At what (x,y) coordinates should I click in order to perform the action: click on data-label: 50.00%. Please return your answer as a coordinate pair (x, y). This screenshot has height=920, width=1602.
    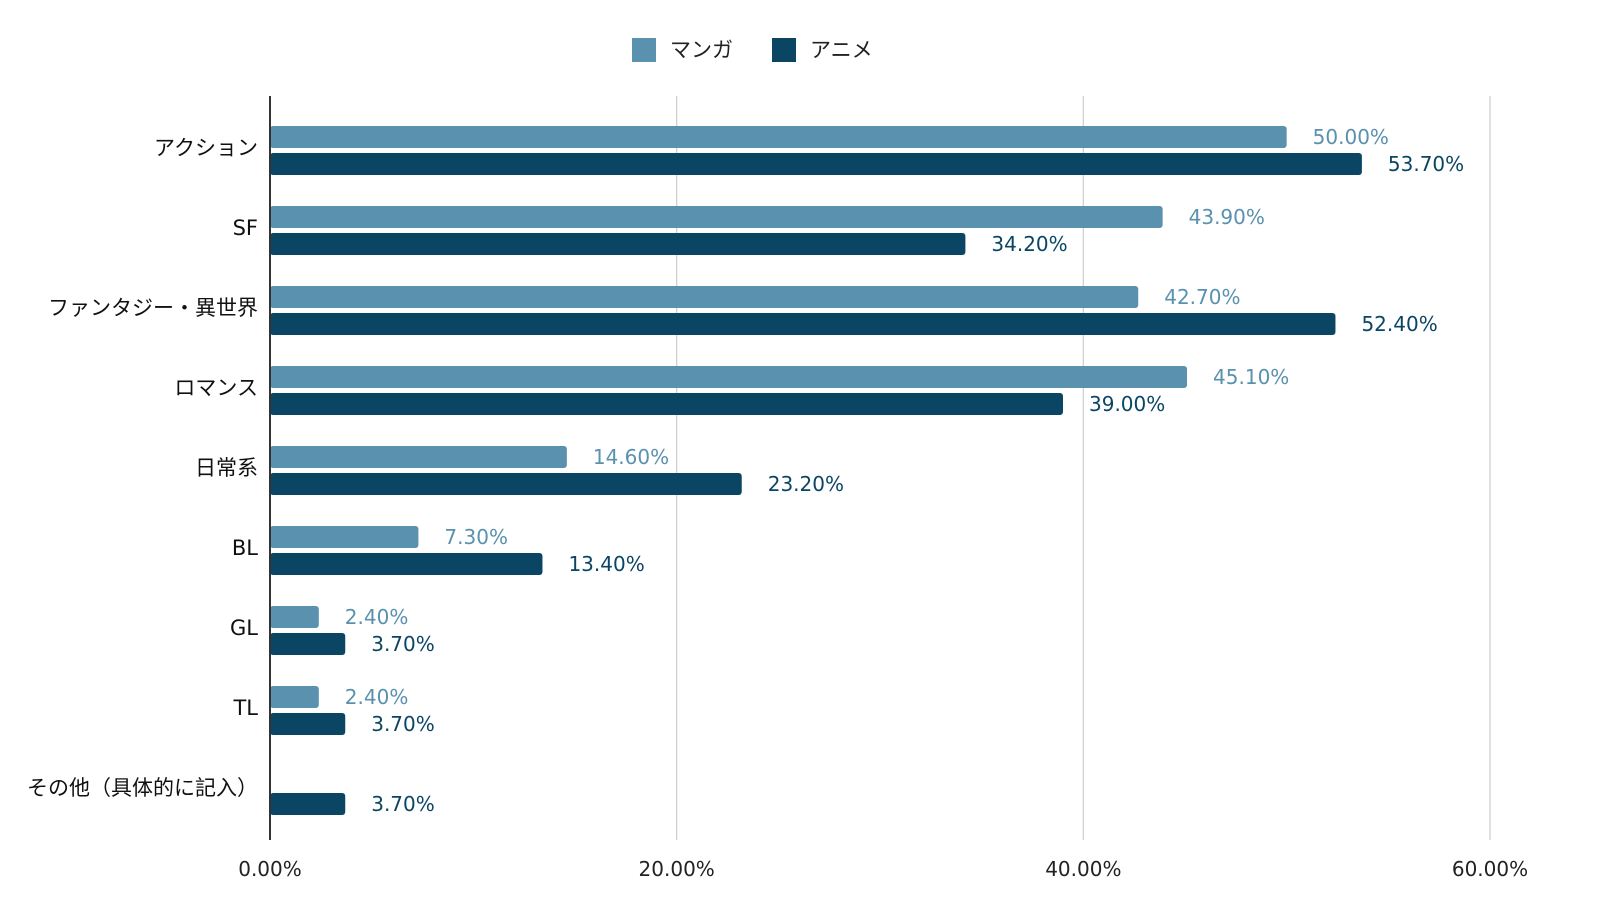
    Looking at the image, I should click on (1351, 137).